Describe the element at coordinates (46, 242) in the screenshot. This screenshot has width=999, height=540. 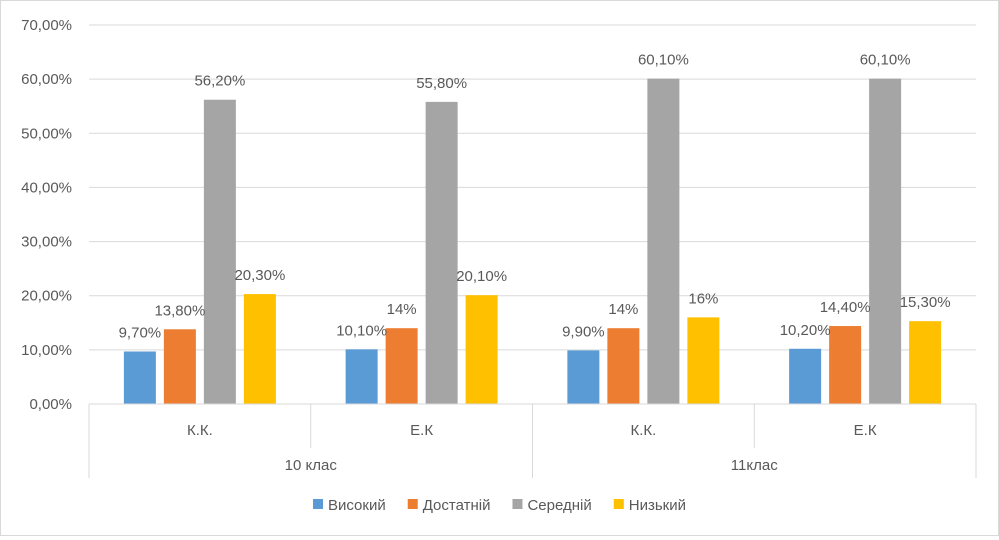
I see `y-tick-label: 30,00%` at that location.